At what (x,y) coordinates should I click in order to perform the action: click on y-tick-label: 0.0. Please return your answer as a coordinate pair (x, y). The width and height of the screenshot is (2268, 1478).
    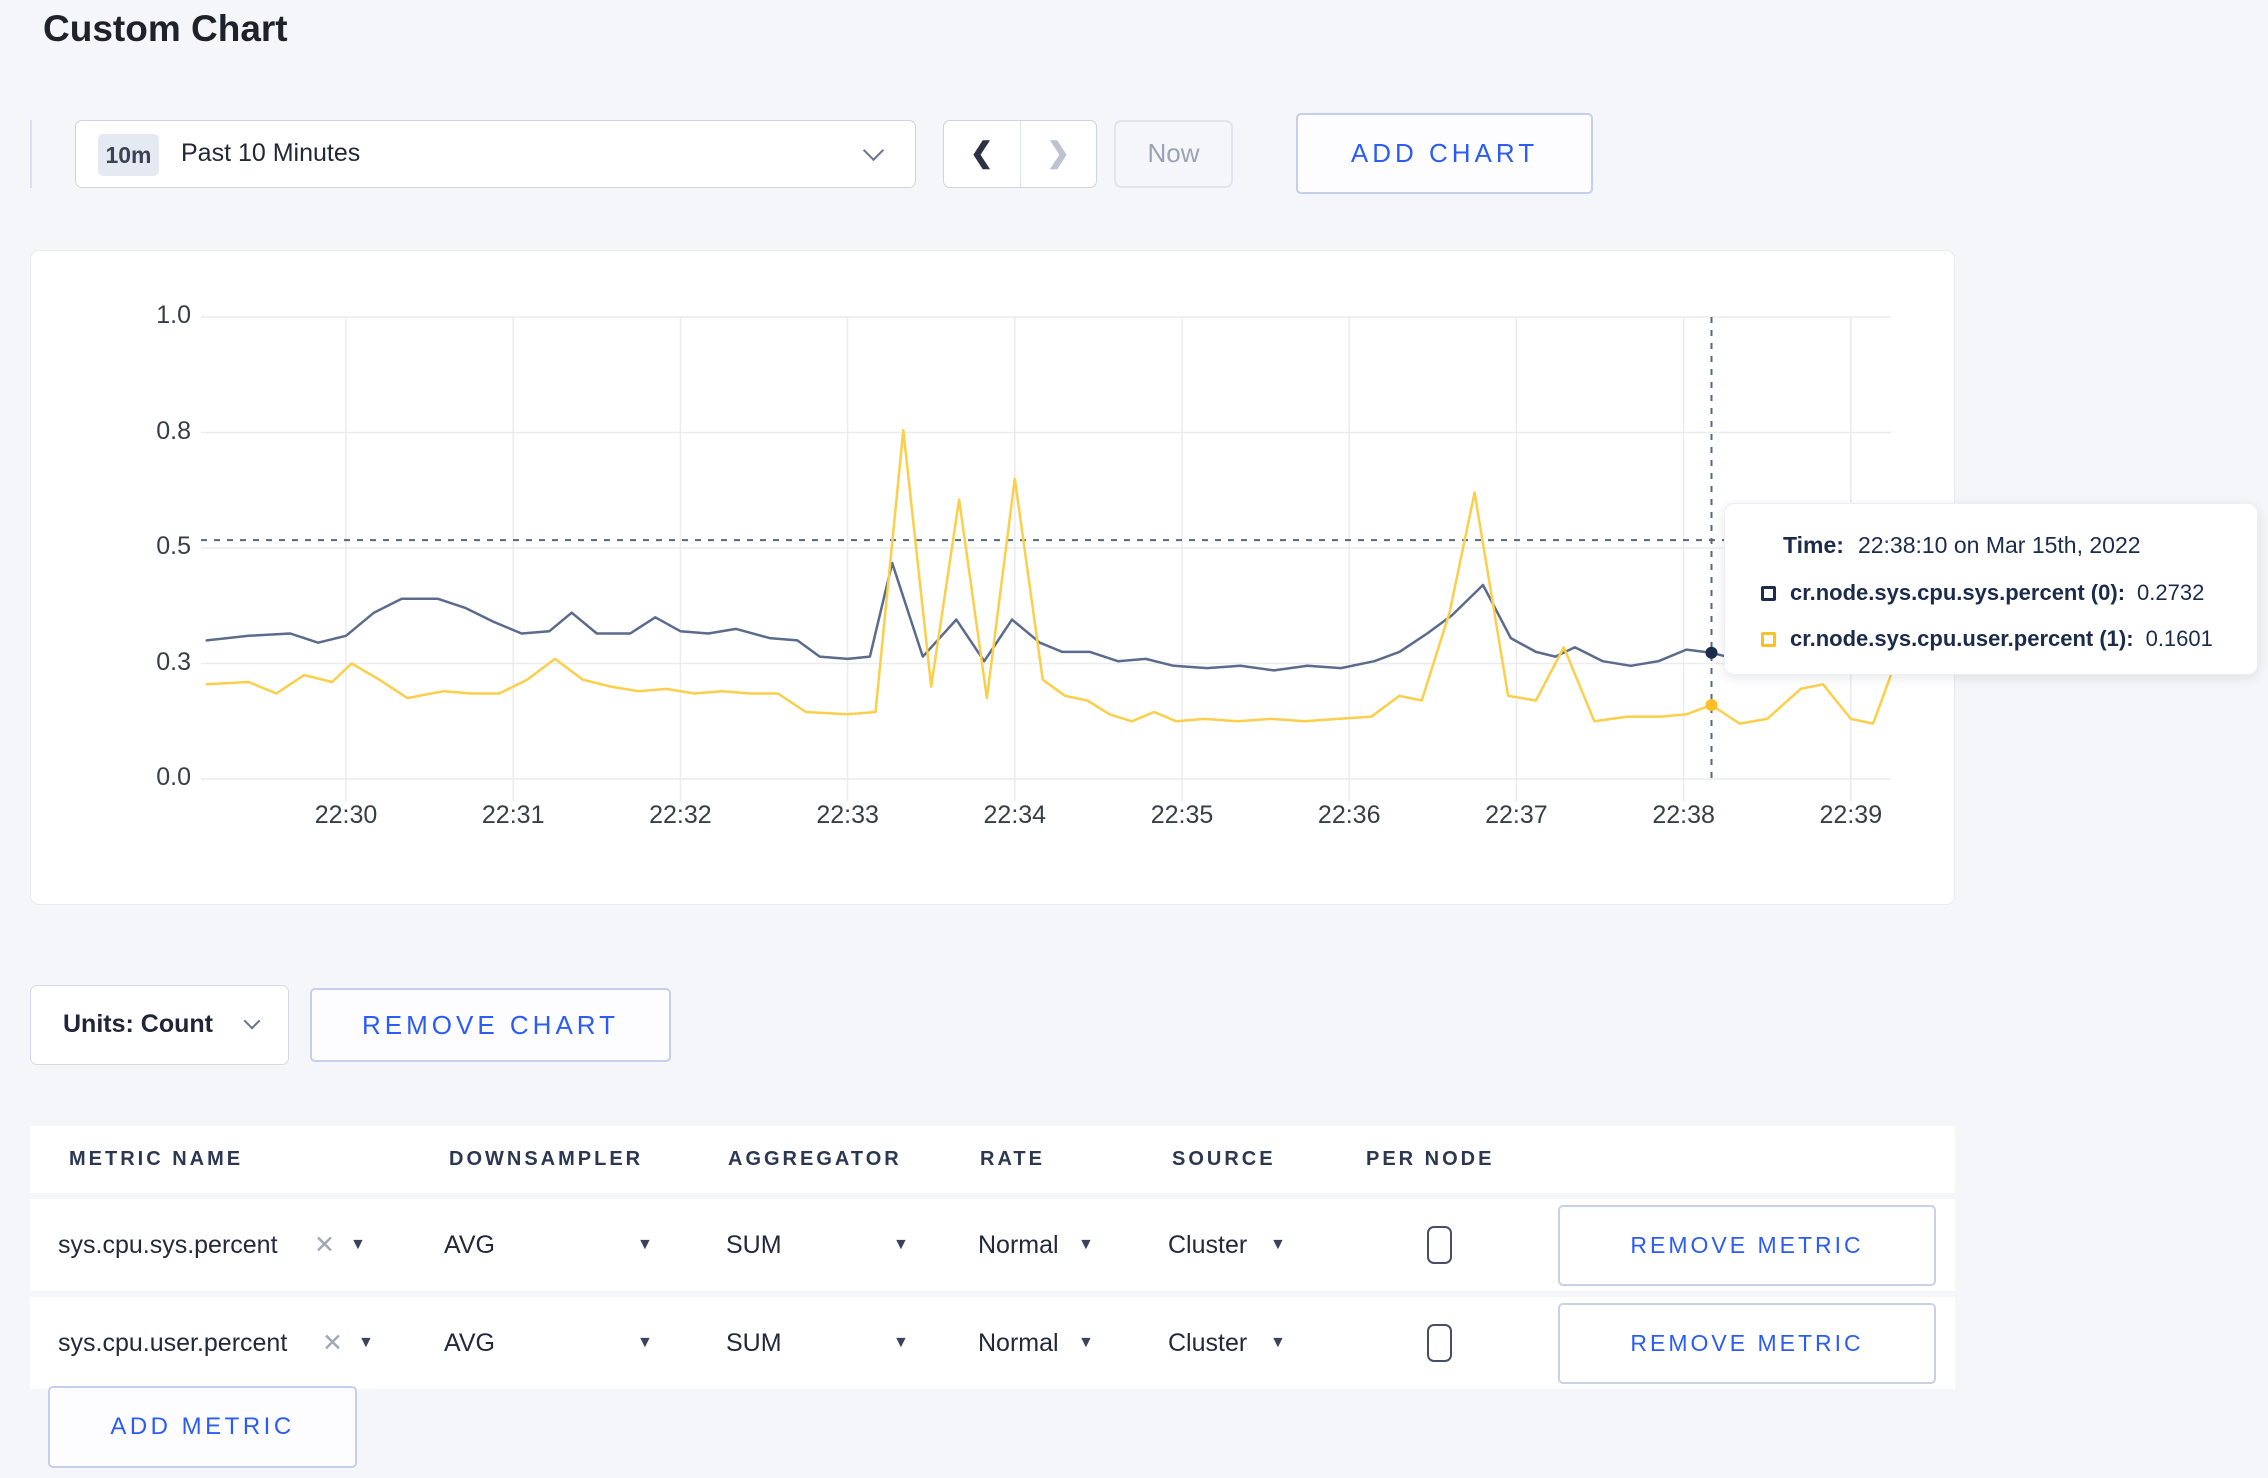
    Looking at the image, I should click on (173, 777).